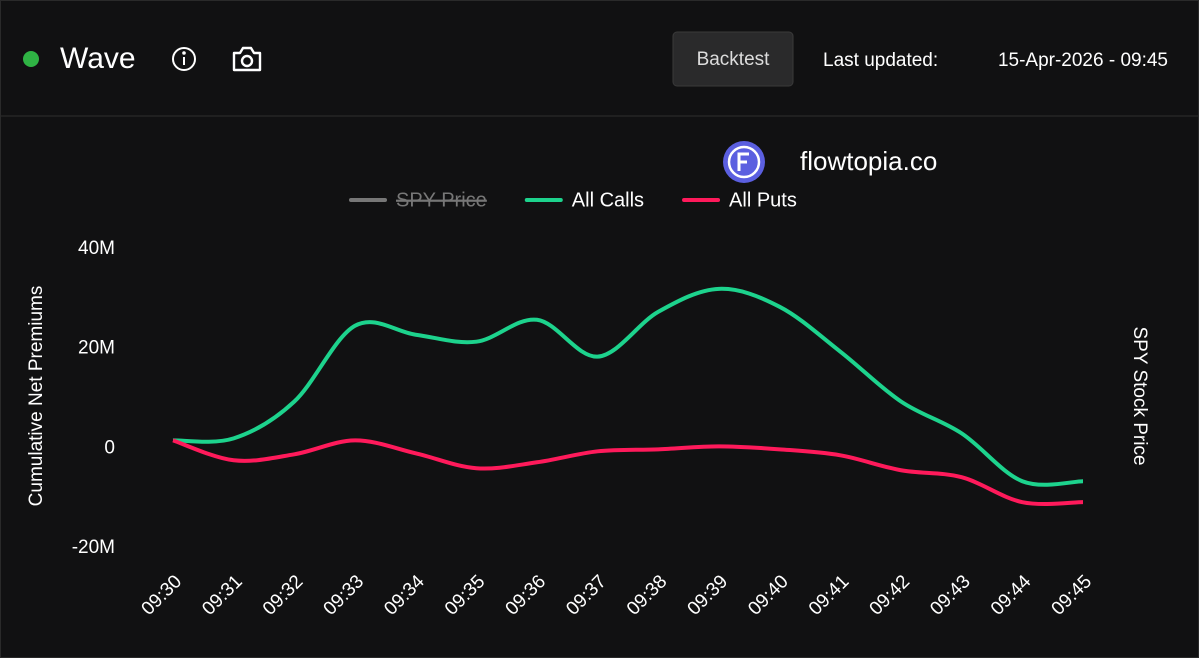 The width and height of the screenshot is (1199, 658). What do you see at coordinates (344, 595) in the screenshot?
I see `x-tick-label: 09:33` at bounding box center [344, 595].